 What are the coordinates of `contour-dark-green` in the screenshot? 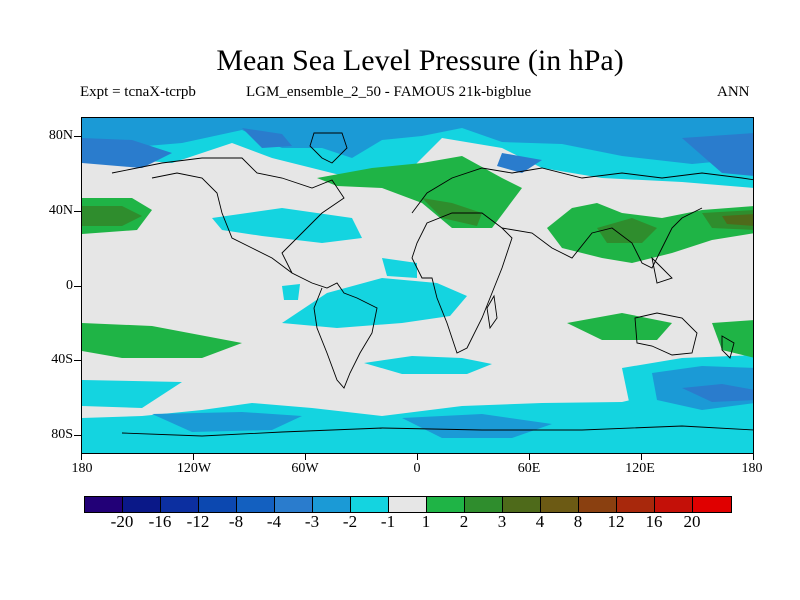 It's located at (417, 220).